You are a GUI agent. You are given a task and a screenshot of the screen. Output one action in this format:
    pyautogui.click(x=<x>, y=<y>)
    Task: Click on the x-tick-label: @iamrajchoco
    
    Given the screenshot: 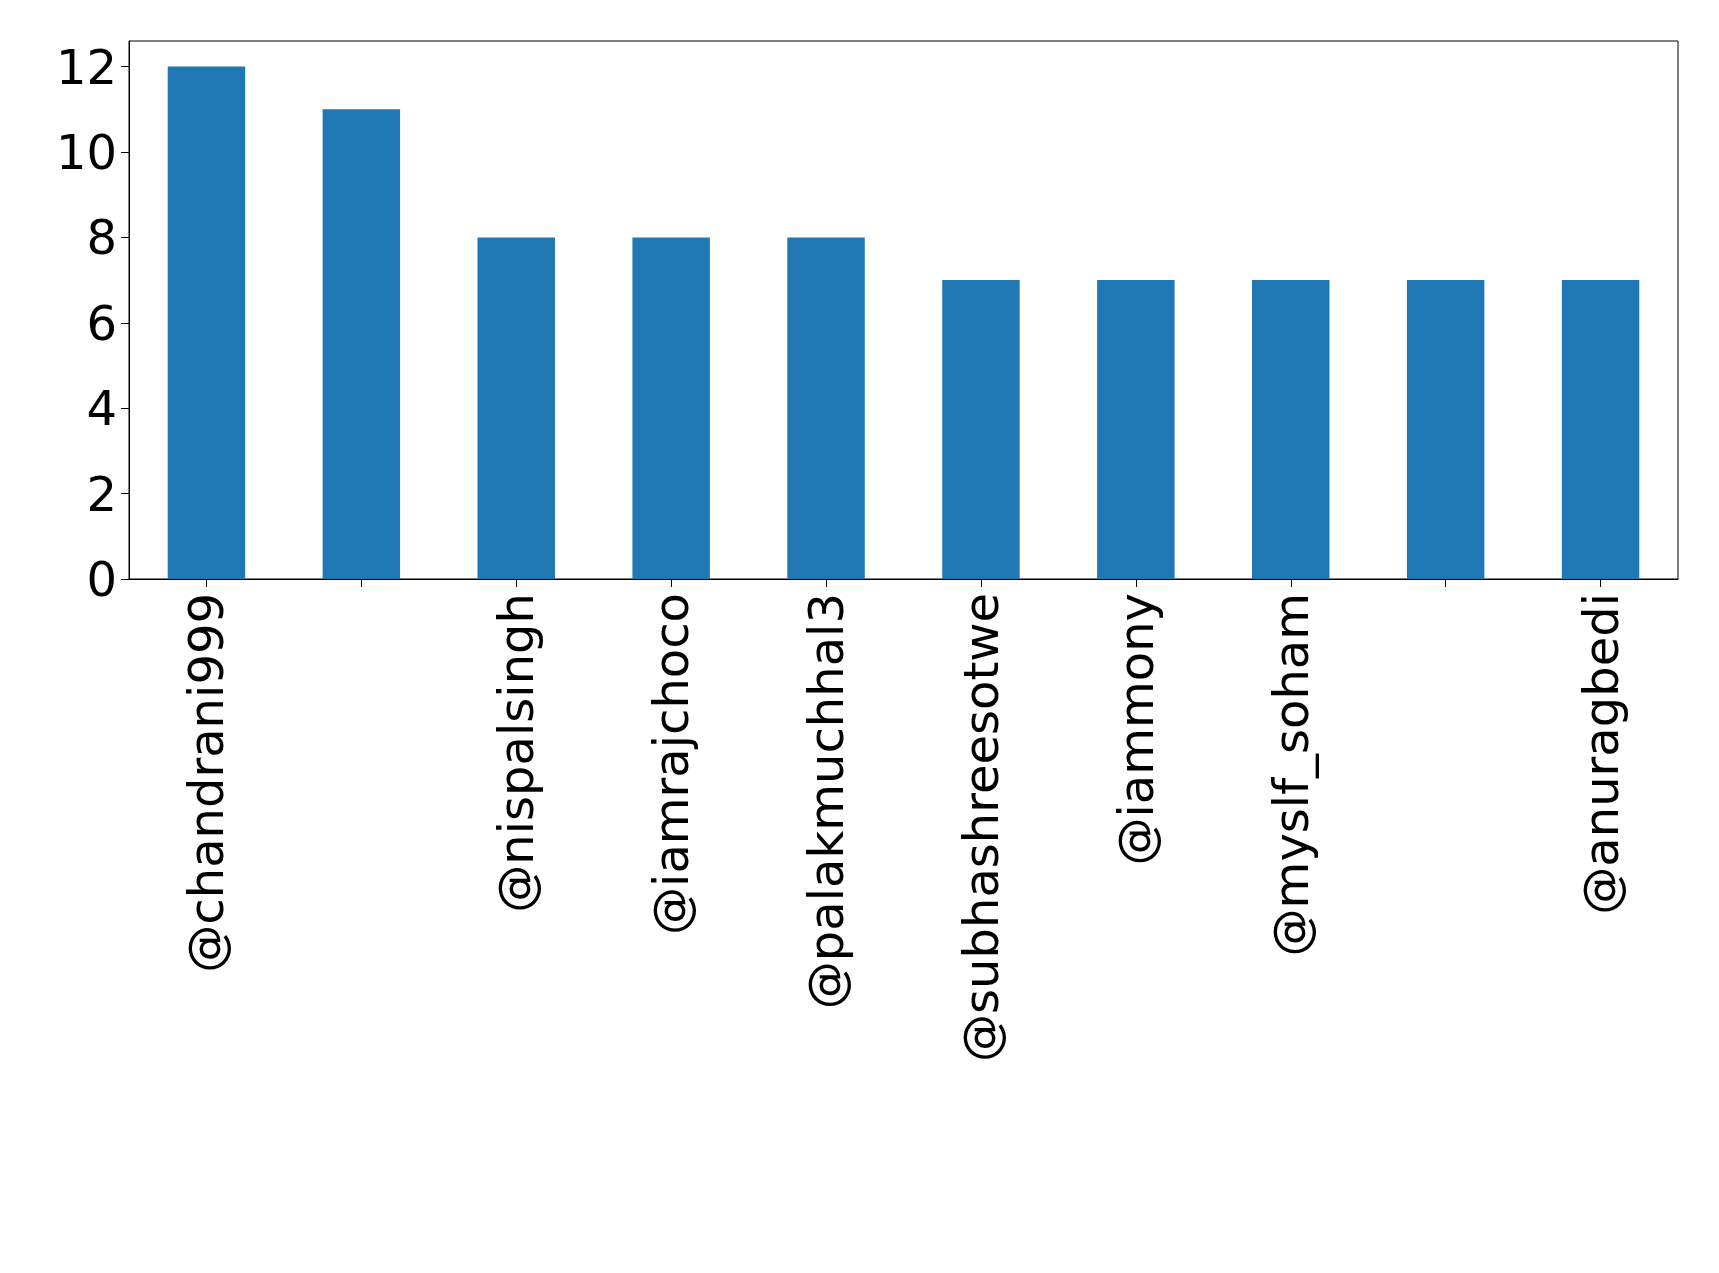 What is the action you would take?
    pyautogui.click(x=671, y=764)
    